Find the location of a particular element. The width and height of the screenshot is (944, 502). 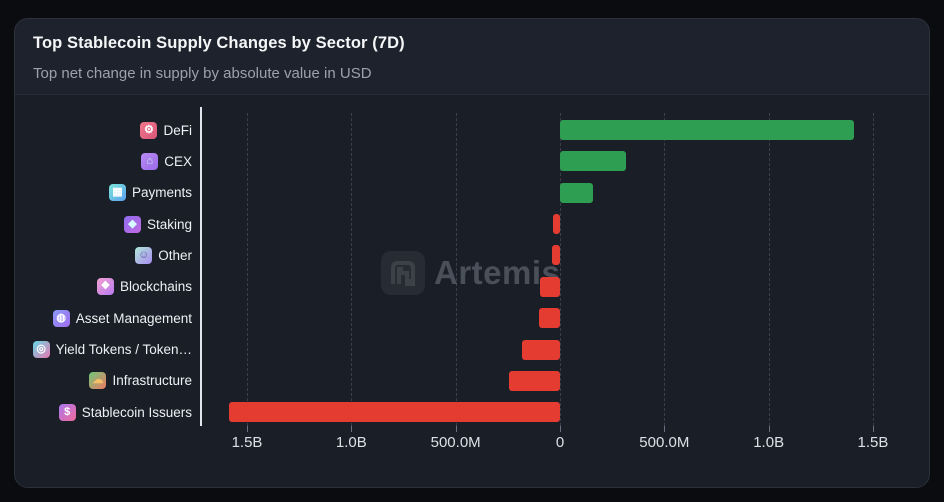

bar-staking is located at coordinates (556, 224).